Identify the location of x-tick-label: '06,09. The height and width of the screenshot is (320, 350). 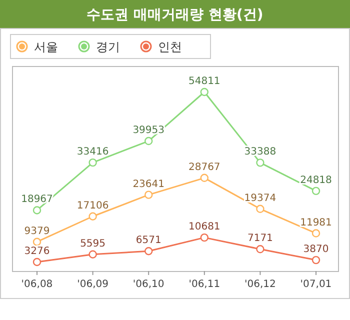
(92, 284).